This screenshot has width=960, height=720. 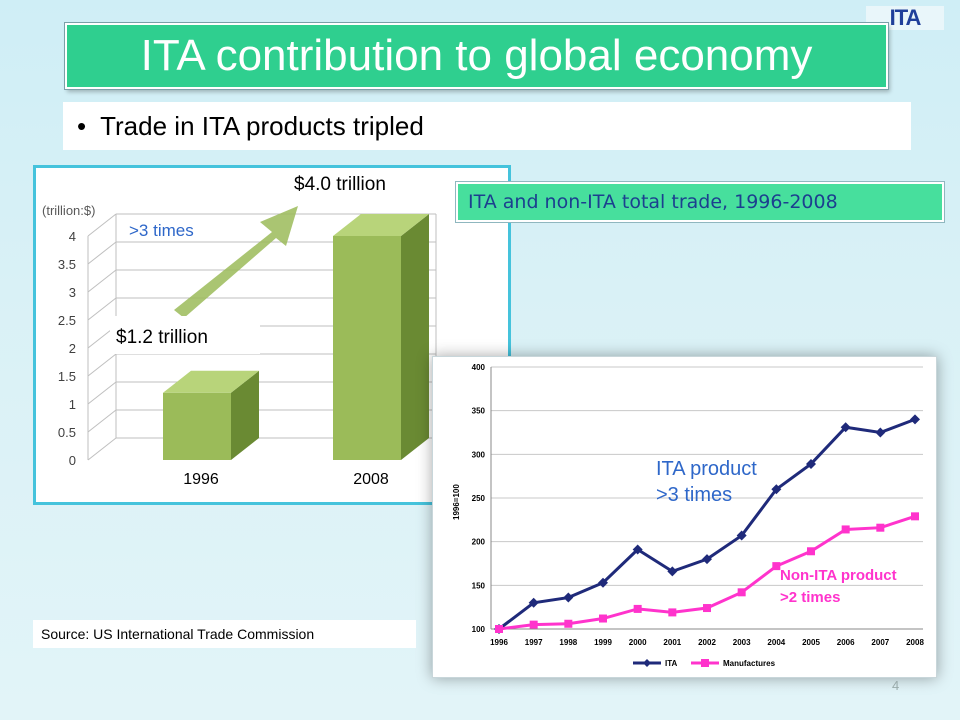 I want to click on y-tick-label: 1, so click(x=72, y=404).